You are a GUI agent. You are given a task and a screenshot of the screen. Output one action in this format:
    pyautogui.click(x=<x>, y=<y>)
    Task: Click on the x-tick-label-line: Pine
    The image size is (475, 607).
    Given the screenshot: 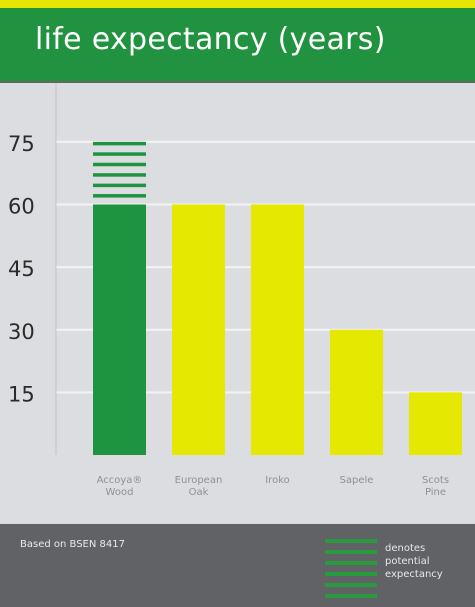 What is the action you would take?
    pyautogui.click(x=435, y=492)
    